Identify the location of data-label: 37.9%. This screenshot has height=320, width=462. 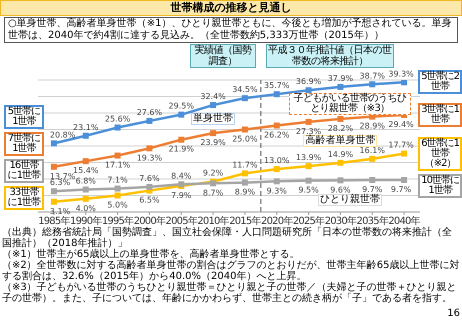
(341, 78).